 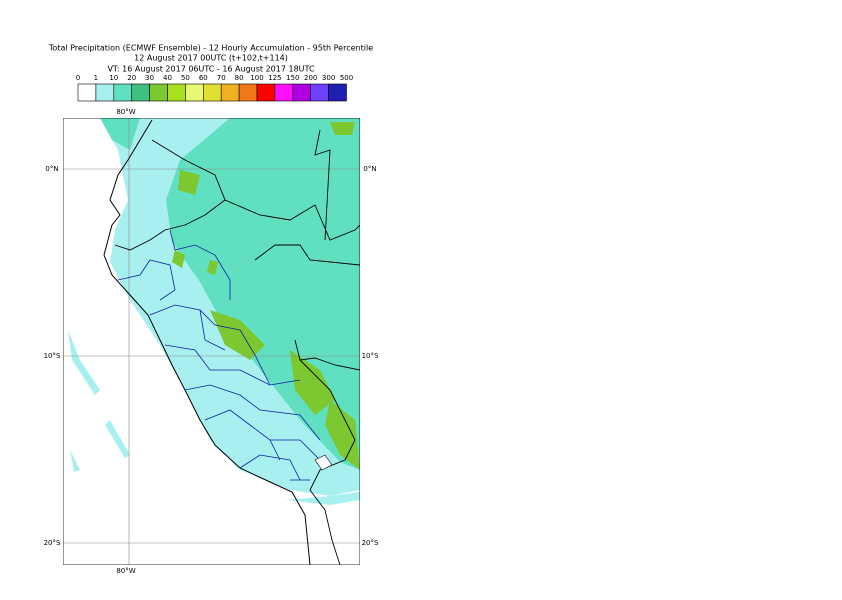 What do you see at coordinates (328, 78) in the screenshot?
I see `legend-label: 300` at bounding box center [328, 78].